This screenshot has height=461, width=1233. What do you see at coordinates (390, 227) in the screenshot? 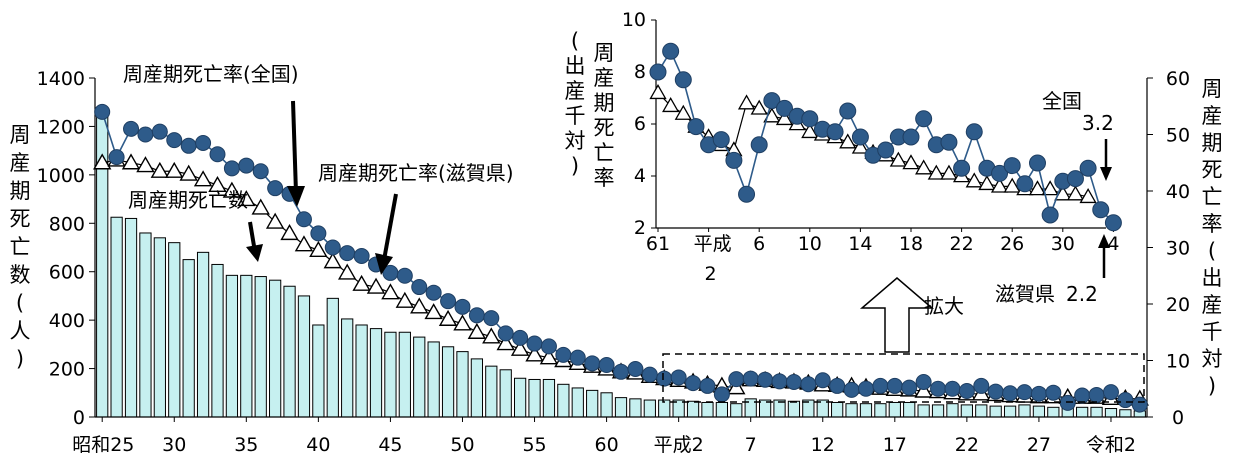
I see `rate-shiga-arrow` at bounding box center [390, 227].